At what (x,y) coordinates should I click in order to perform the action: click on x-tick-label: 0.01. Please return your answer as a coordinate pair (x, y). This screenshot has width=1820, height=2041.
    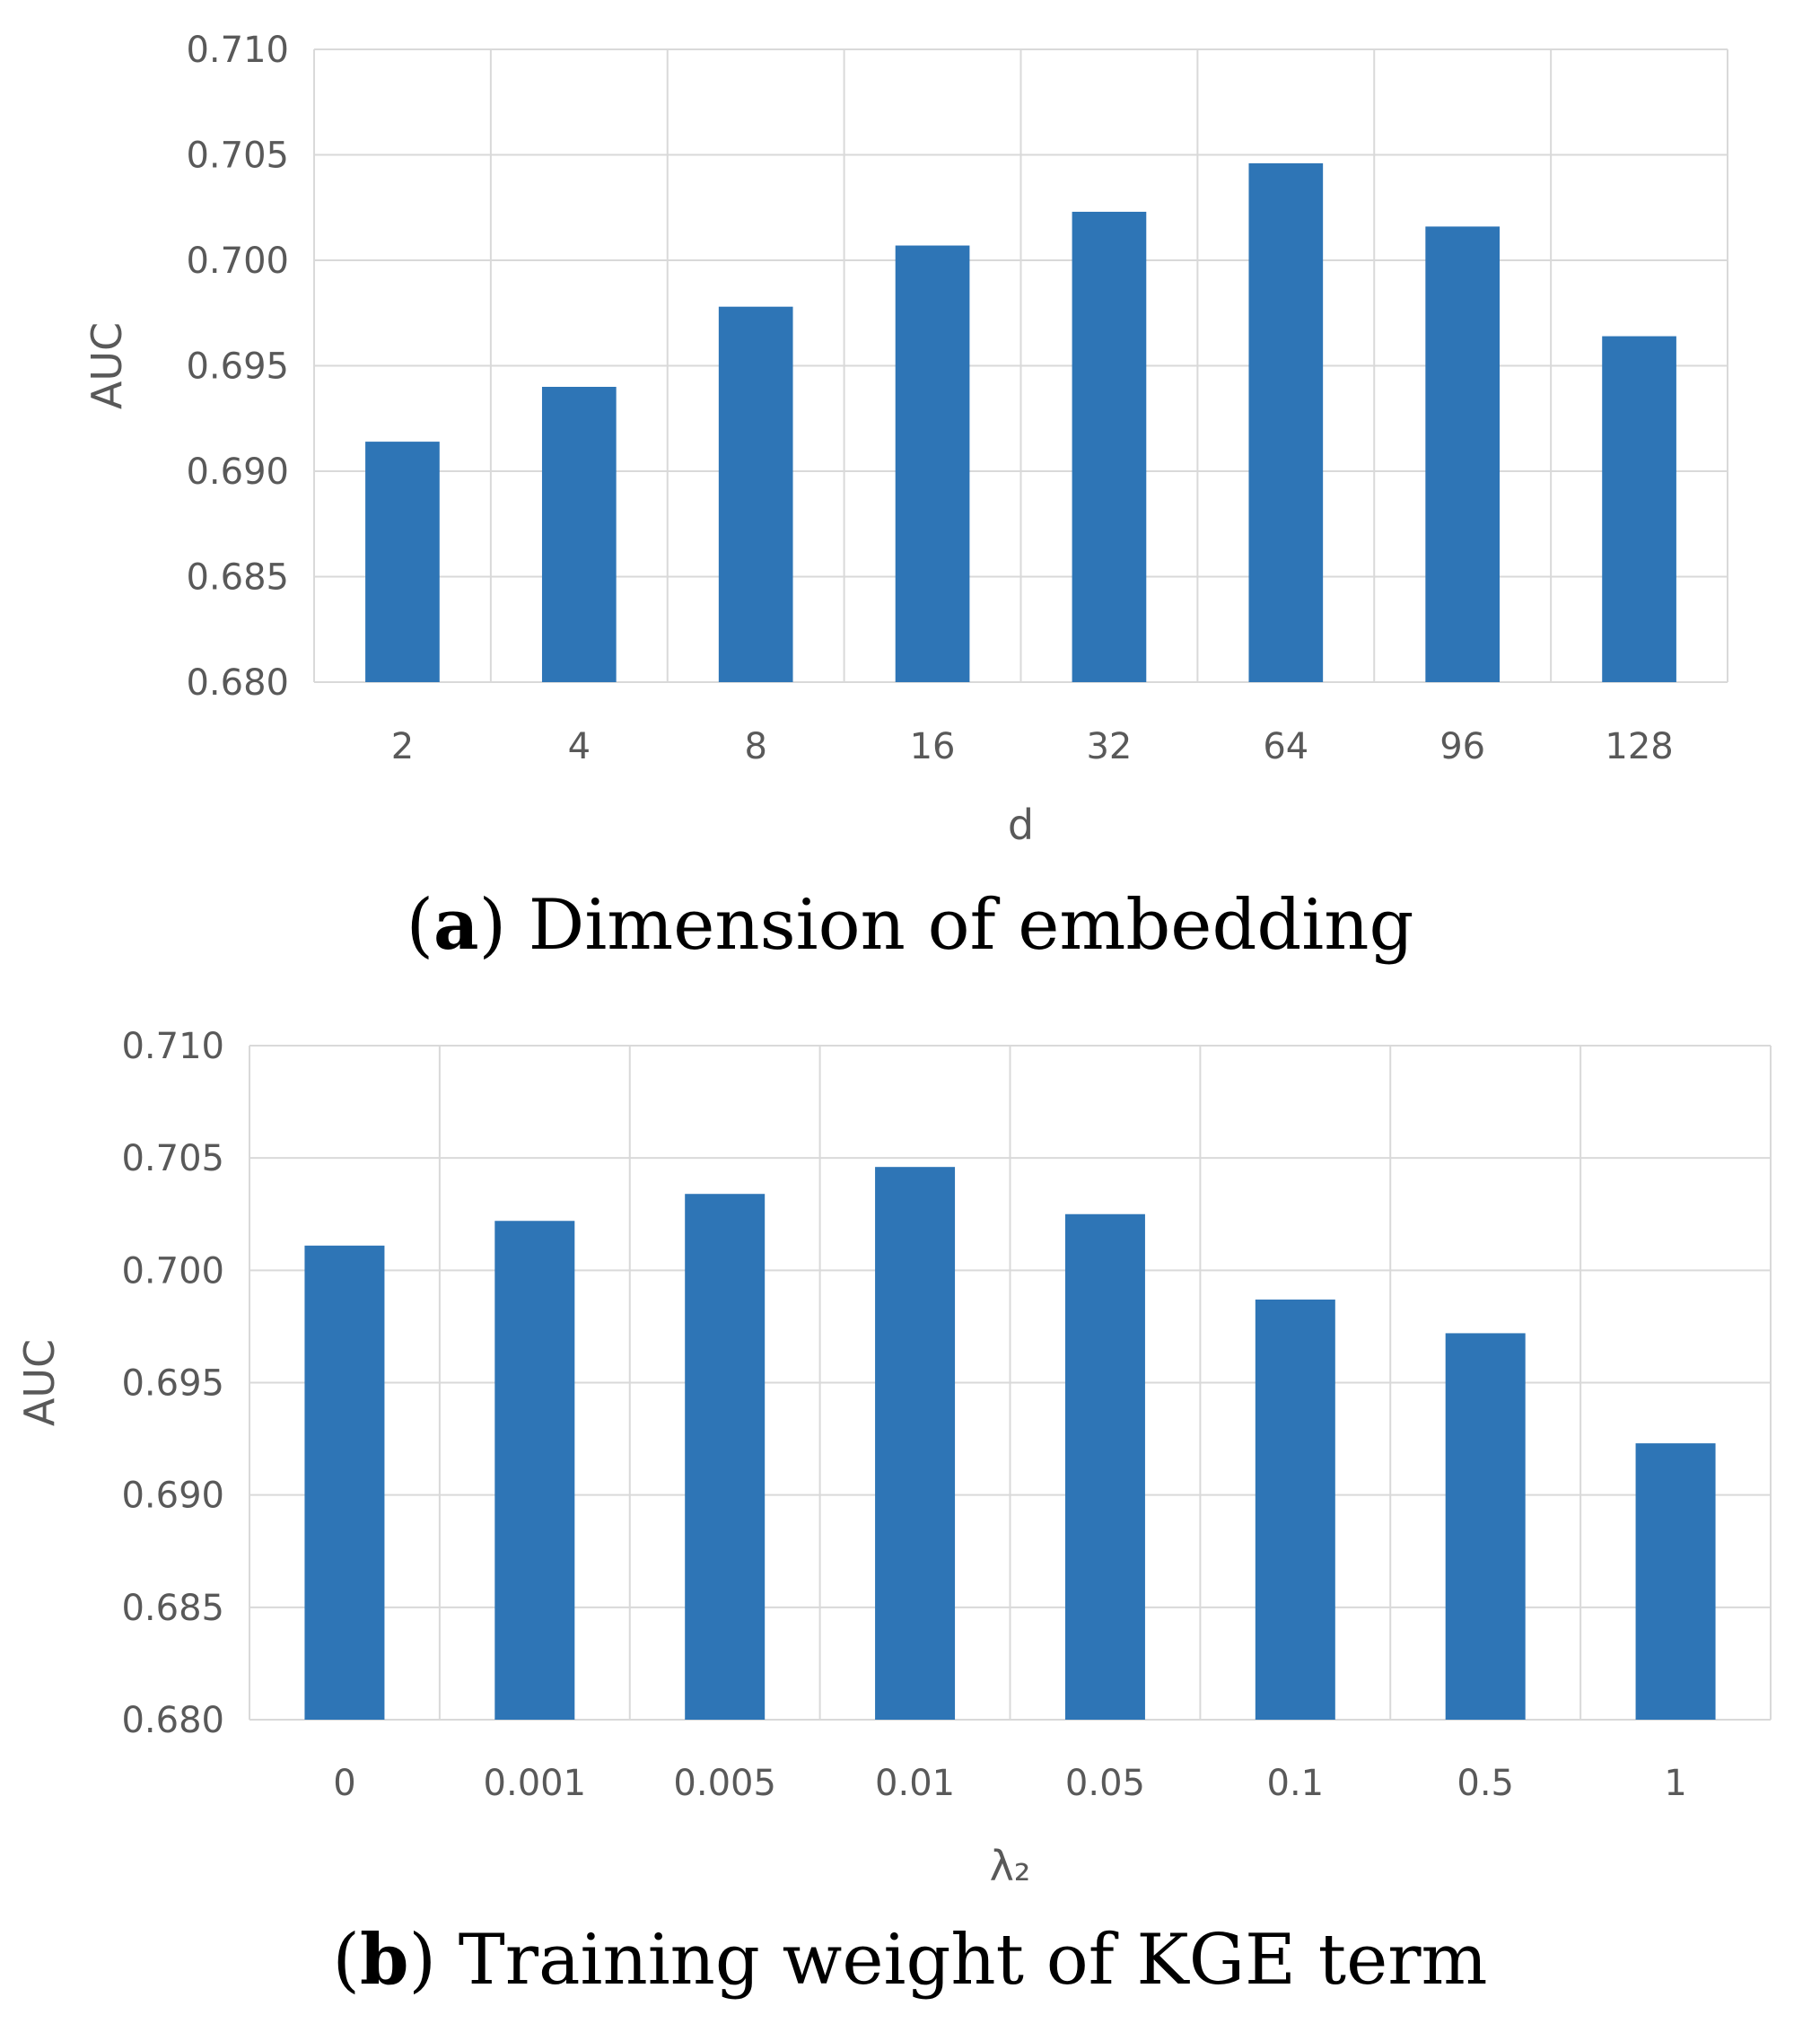
    Looking at the image, I should click on (915, 1783).